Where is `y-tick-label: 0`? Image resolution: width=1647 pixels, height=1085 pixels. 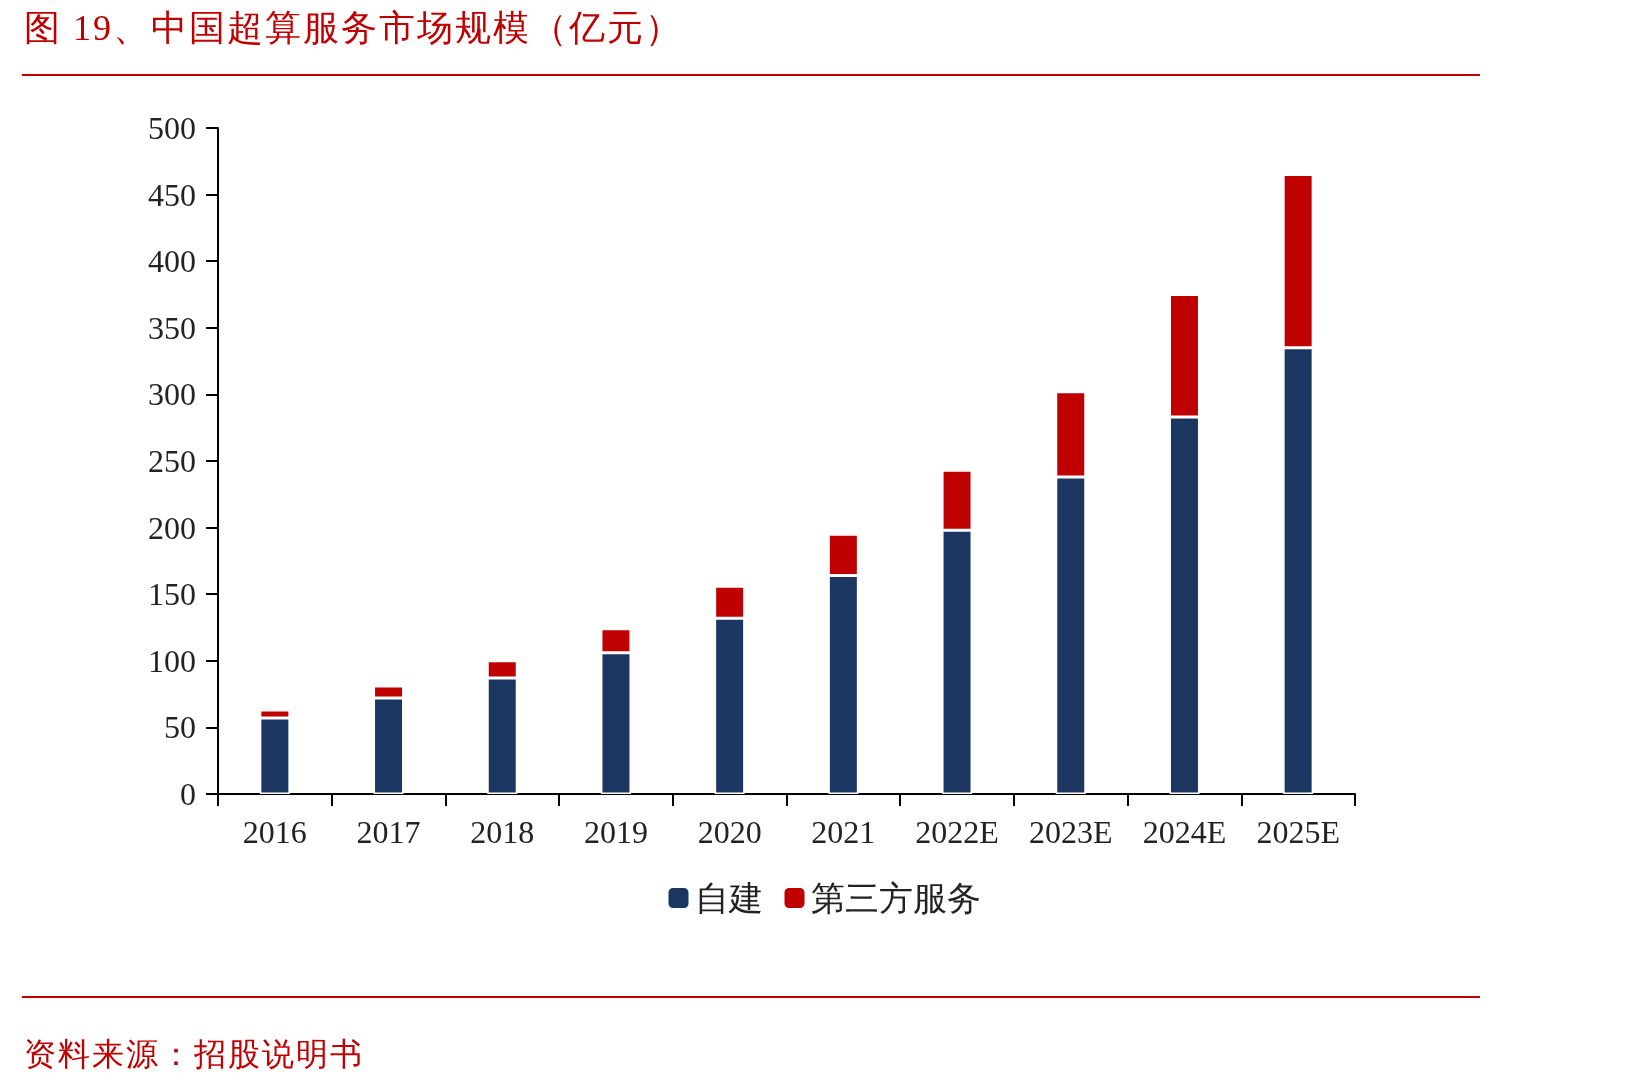 y-tick-label: 0 is located at coordinates (188, 794).